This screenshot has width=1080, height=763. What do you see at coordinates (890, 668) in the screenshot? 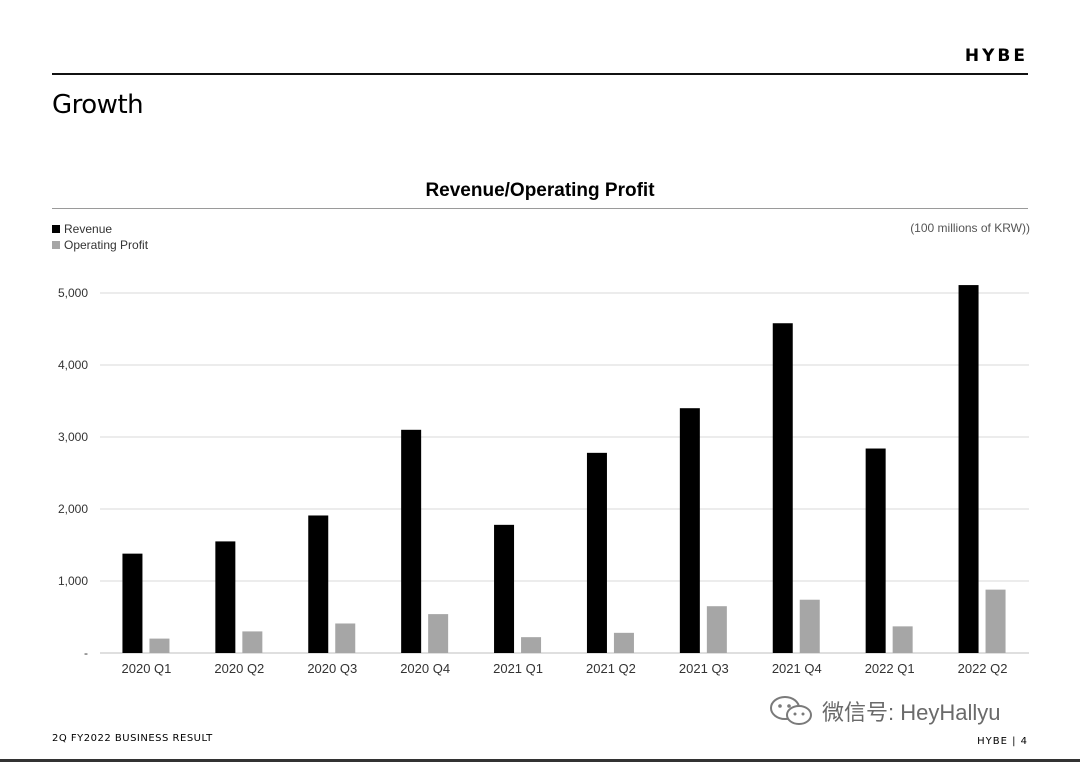
I see `x-tick-label: 2022 Q1` at bounding box center [890, 668].